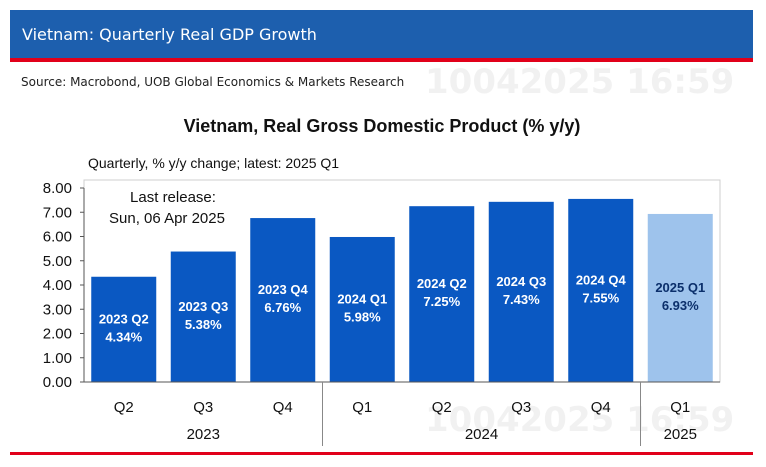 The width and height of the screenshot is (766, 467). I want to click on bar-latest, so click(680, 297).